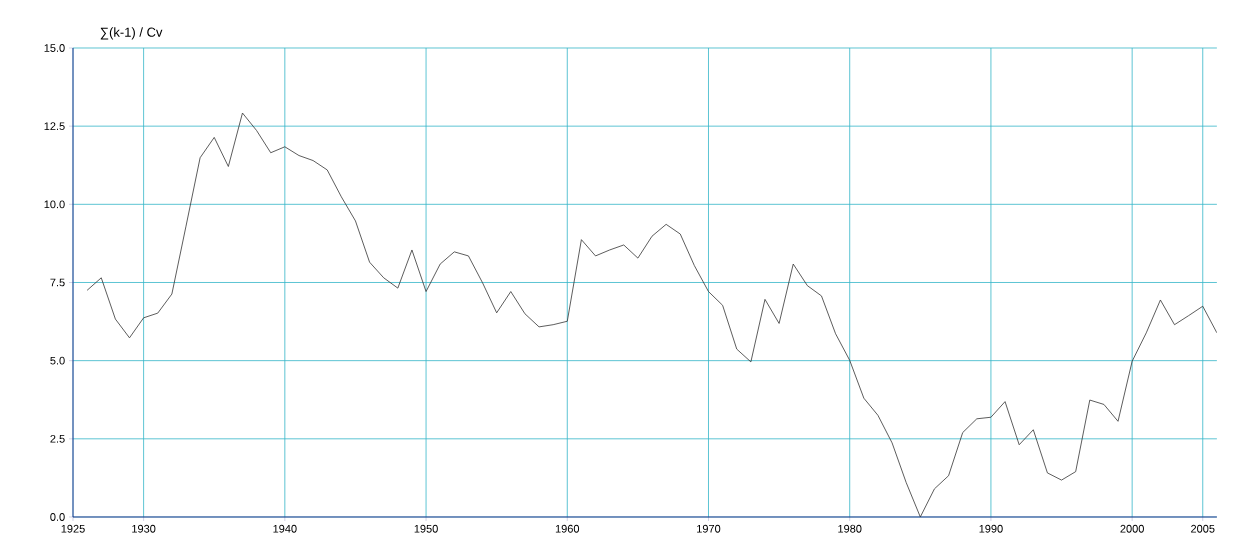  I want to click on x-tick-label: 1990, so click(991, 528).